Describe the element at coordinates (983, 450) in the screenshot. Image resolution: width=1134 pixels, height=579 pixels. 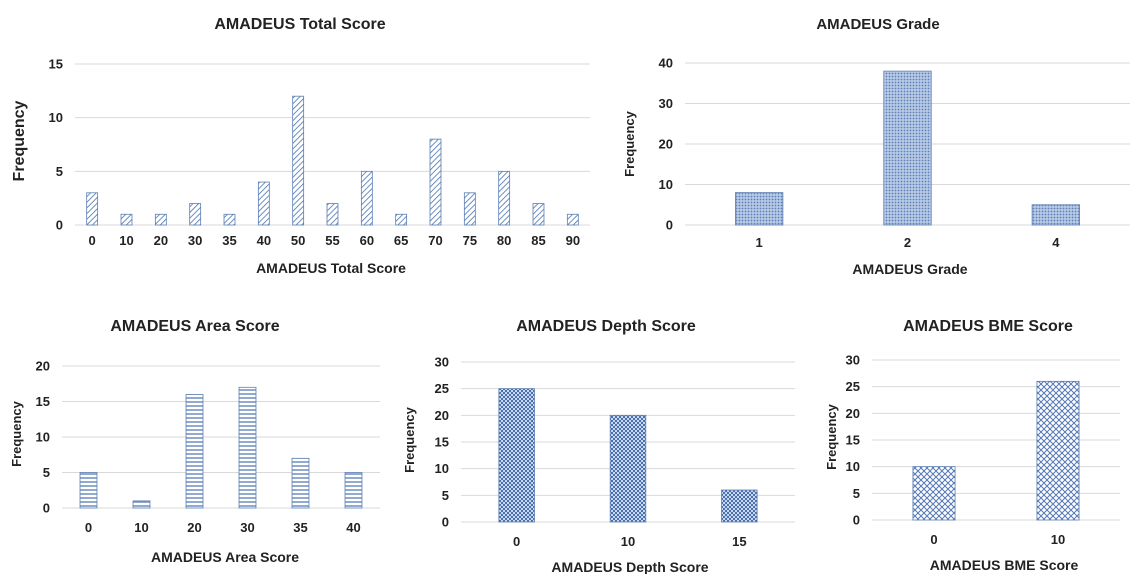
I see `plot-area: 0 5 10 15 20 25 30 0 10` at that location.